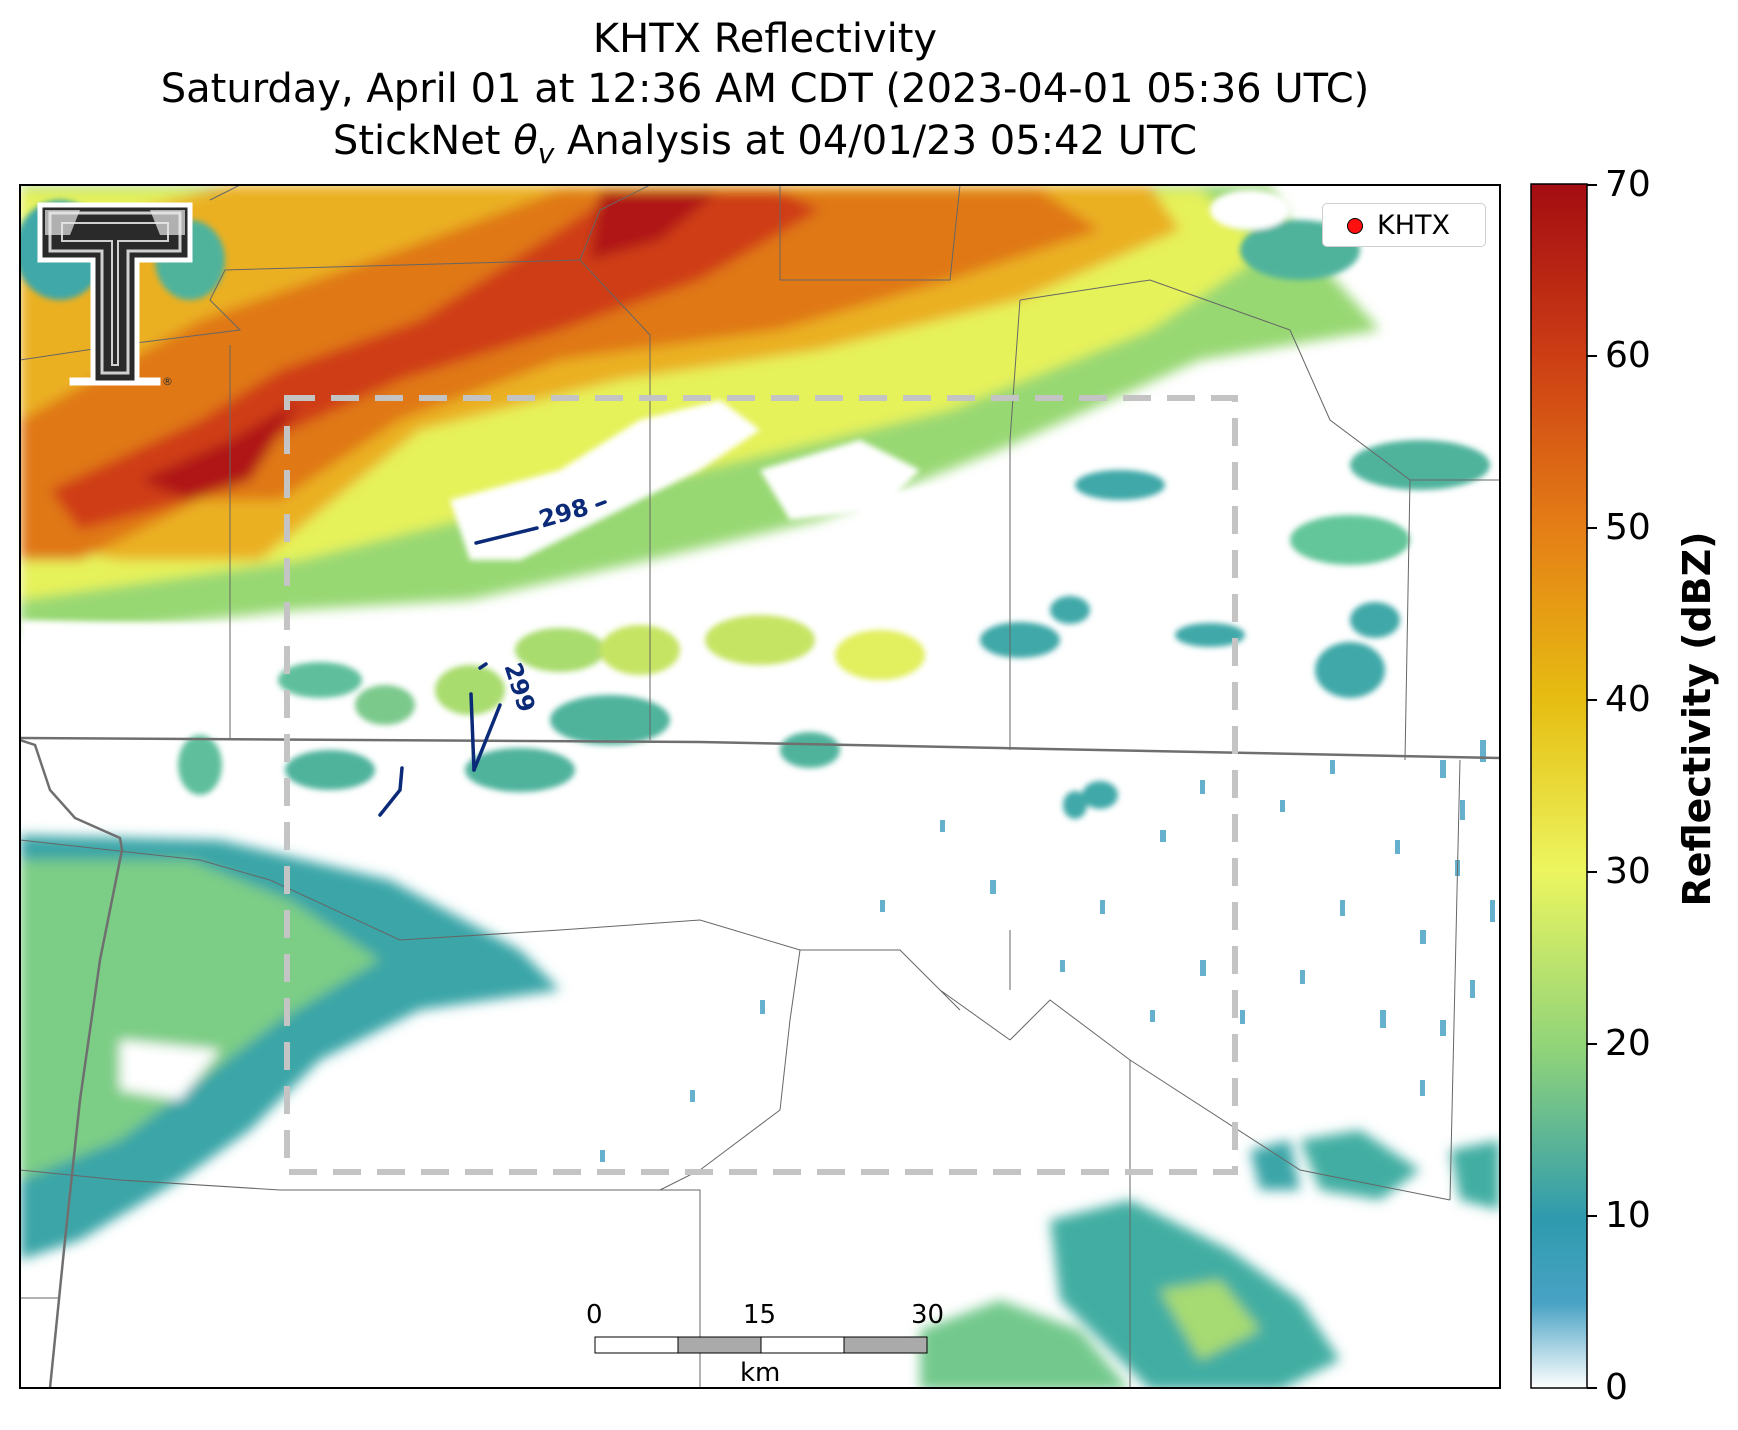 Image resolution: width=1738 pixels, height=1430 pixels. What do you see at coordinates (765, 39) in the screenshot?
I see `chart-title: KHTX Reflectivity` at bounding box center [765, 39].